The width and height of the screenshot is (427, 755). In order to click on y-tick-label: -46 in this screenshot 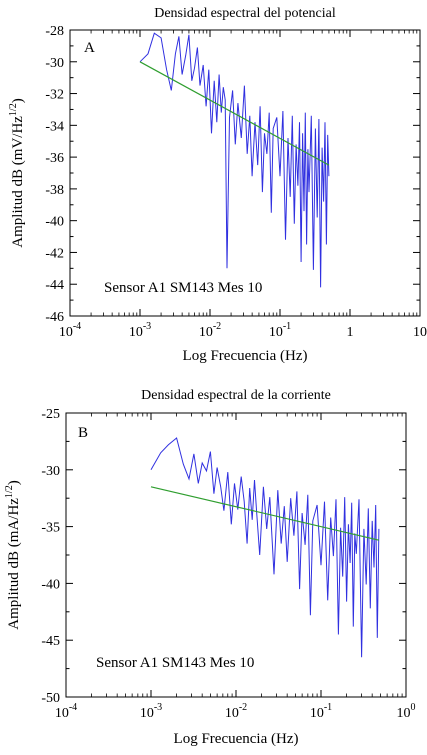, I will do `click(54, 317)`.